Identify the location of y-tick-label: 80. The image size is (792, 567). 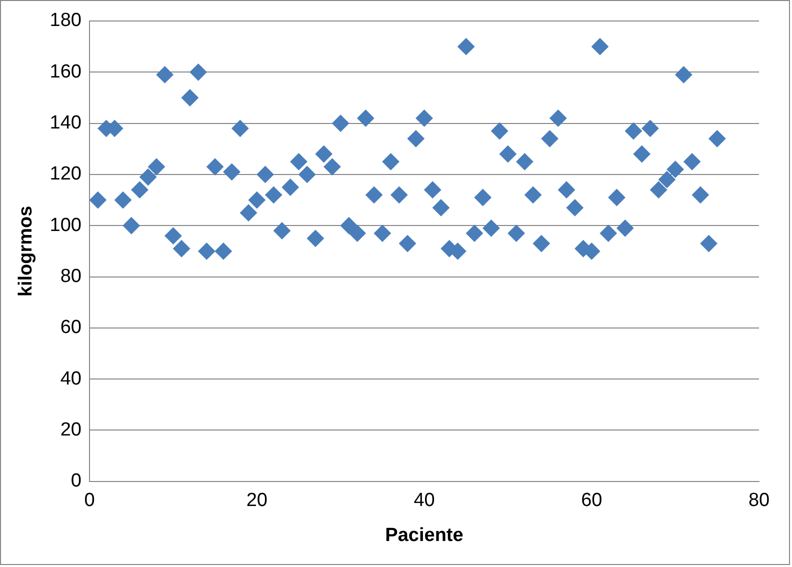
(71, 277).